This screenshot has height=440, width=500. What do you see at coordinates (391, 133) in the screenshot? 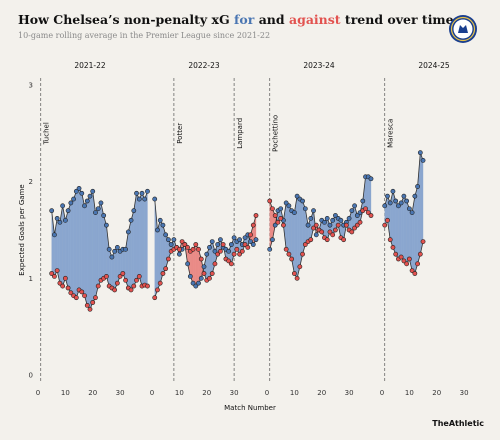
I see `manager-label: Maresca` at bounding box center [391, 133].